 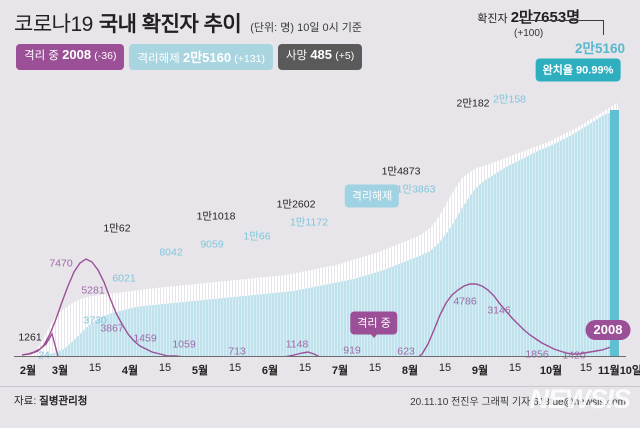 What do you see at coordinates (406, 351) in the screenshot?
I see `label-isolated-623: 623` at bounding box center [406, 351].